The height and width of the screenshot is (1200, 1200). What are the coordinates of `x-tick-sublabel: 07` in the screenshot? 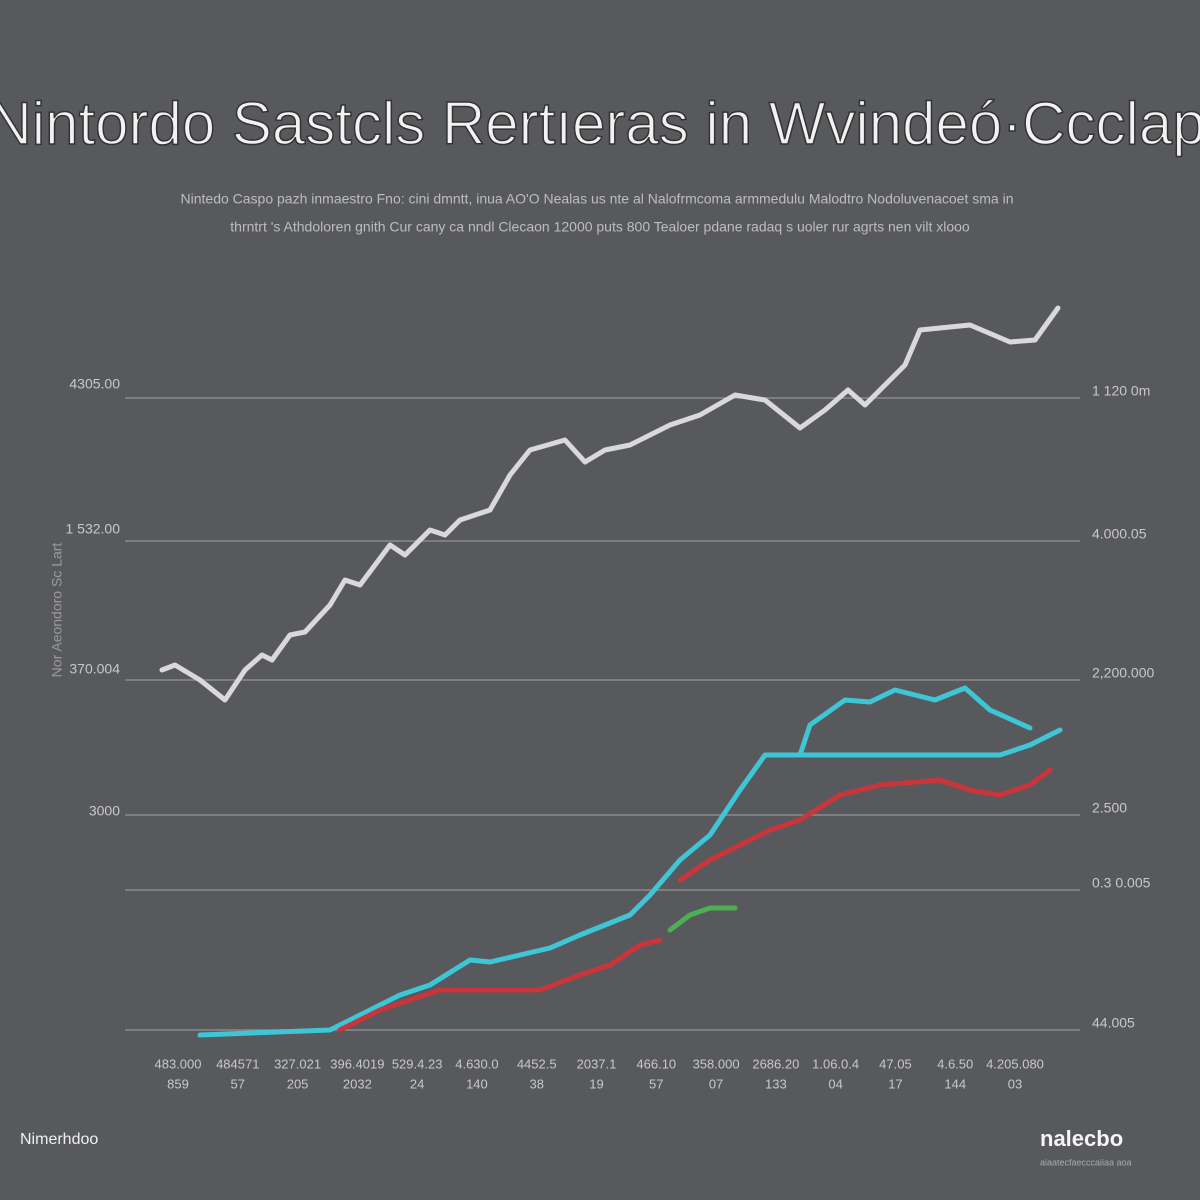 It's located at (716, 1083).